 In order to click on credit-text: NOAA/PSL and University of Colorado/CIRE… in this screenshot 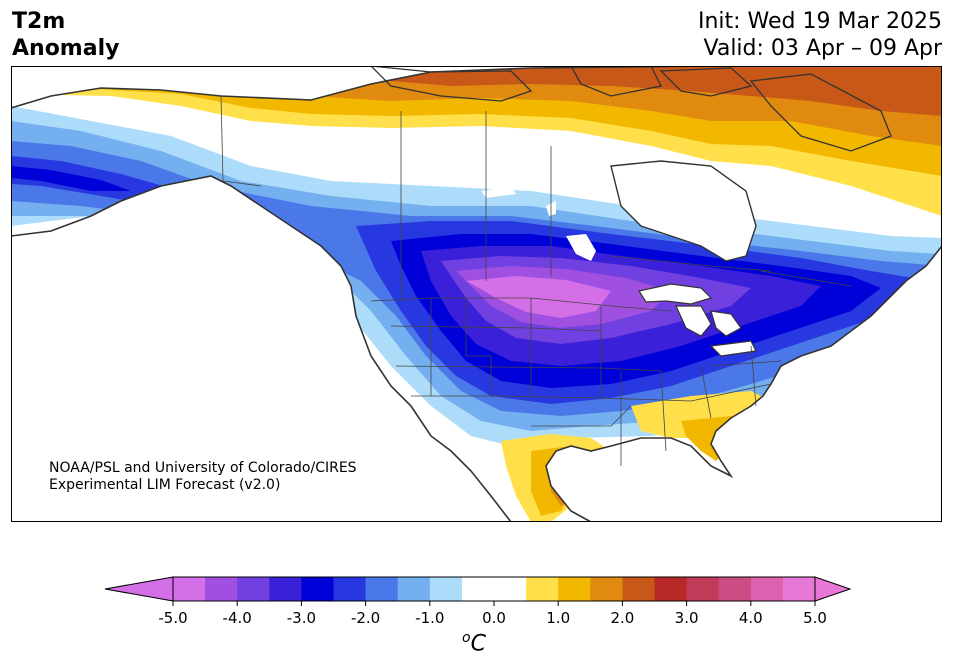, I will do `click(203, 477)`.